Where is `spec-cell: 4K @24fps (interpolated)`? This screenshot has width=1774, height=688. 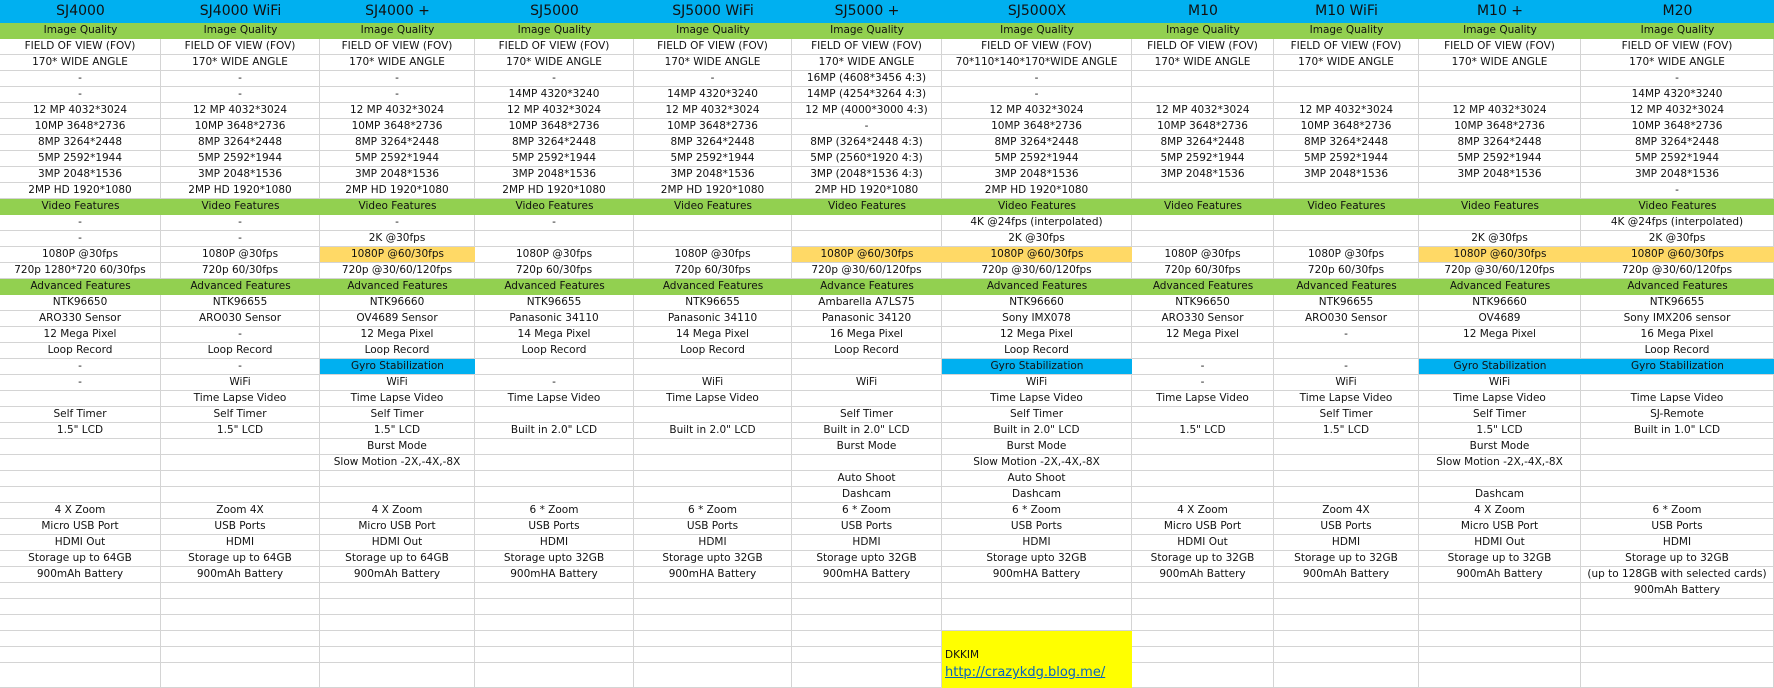 spec-cell: 4K @24fps (interpolated) is located at coordinates (1677, 223).